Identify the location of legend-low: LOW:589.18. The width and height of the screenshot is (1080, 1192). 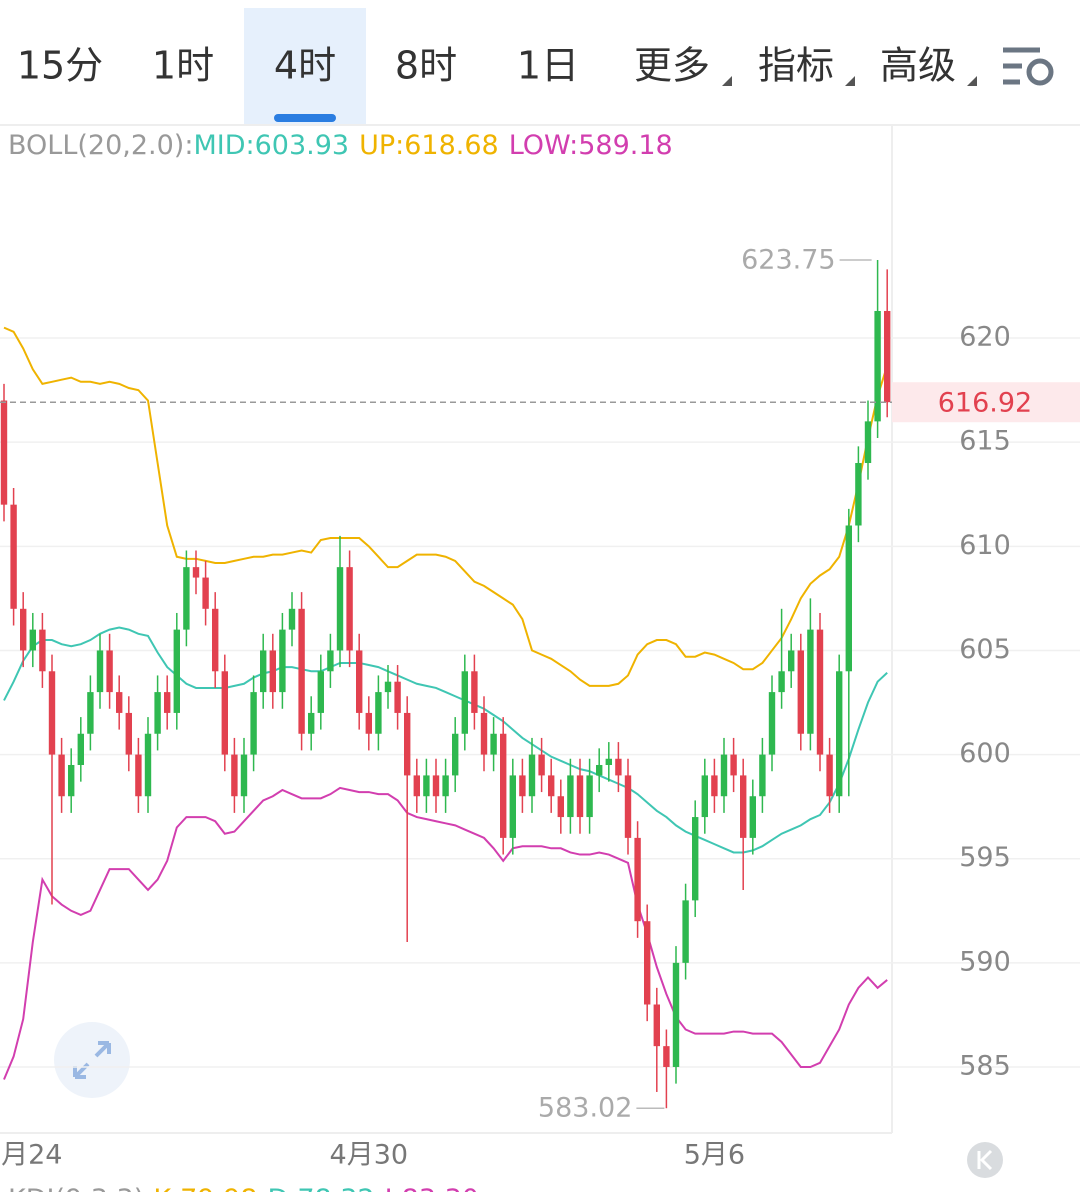
(591, 145).